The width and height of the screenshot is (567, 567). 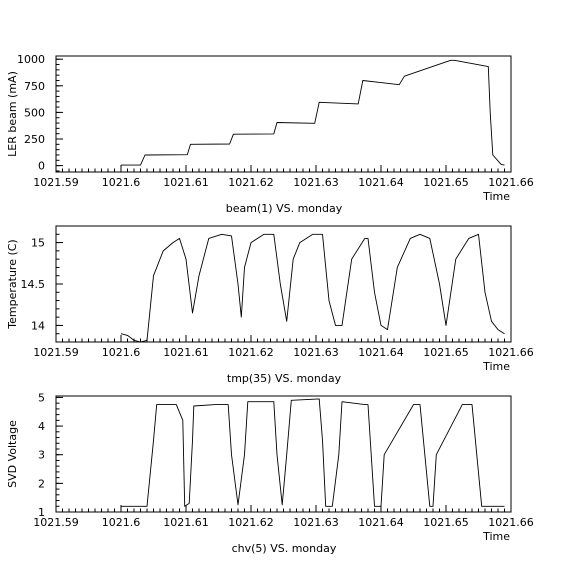 I want to click on y-tick-label: 1, so click(x=41, y=512).